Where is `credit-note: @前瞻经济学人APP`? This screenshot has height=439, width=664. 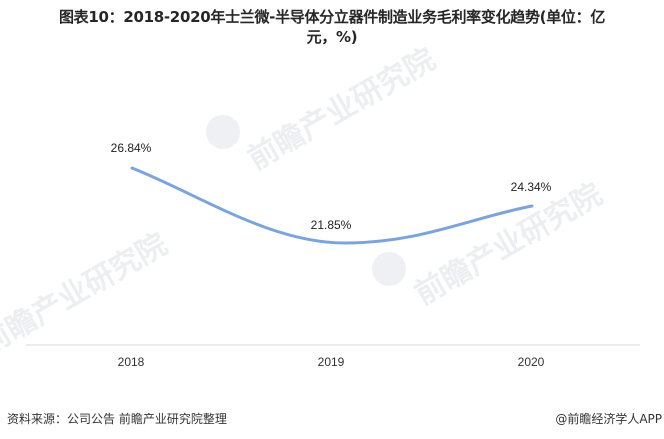 credit-note: @前瞻经济学人APP is located at coordinates (608, 419).